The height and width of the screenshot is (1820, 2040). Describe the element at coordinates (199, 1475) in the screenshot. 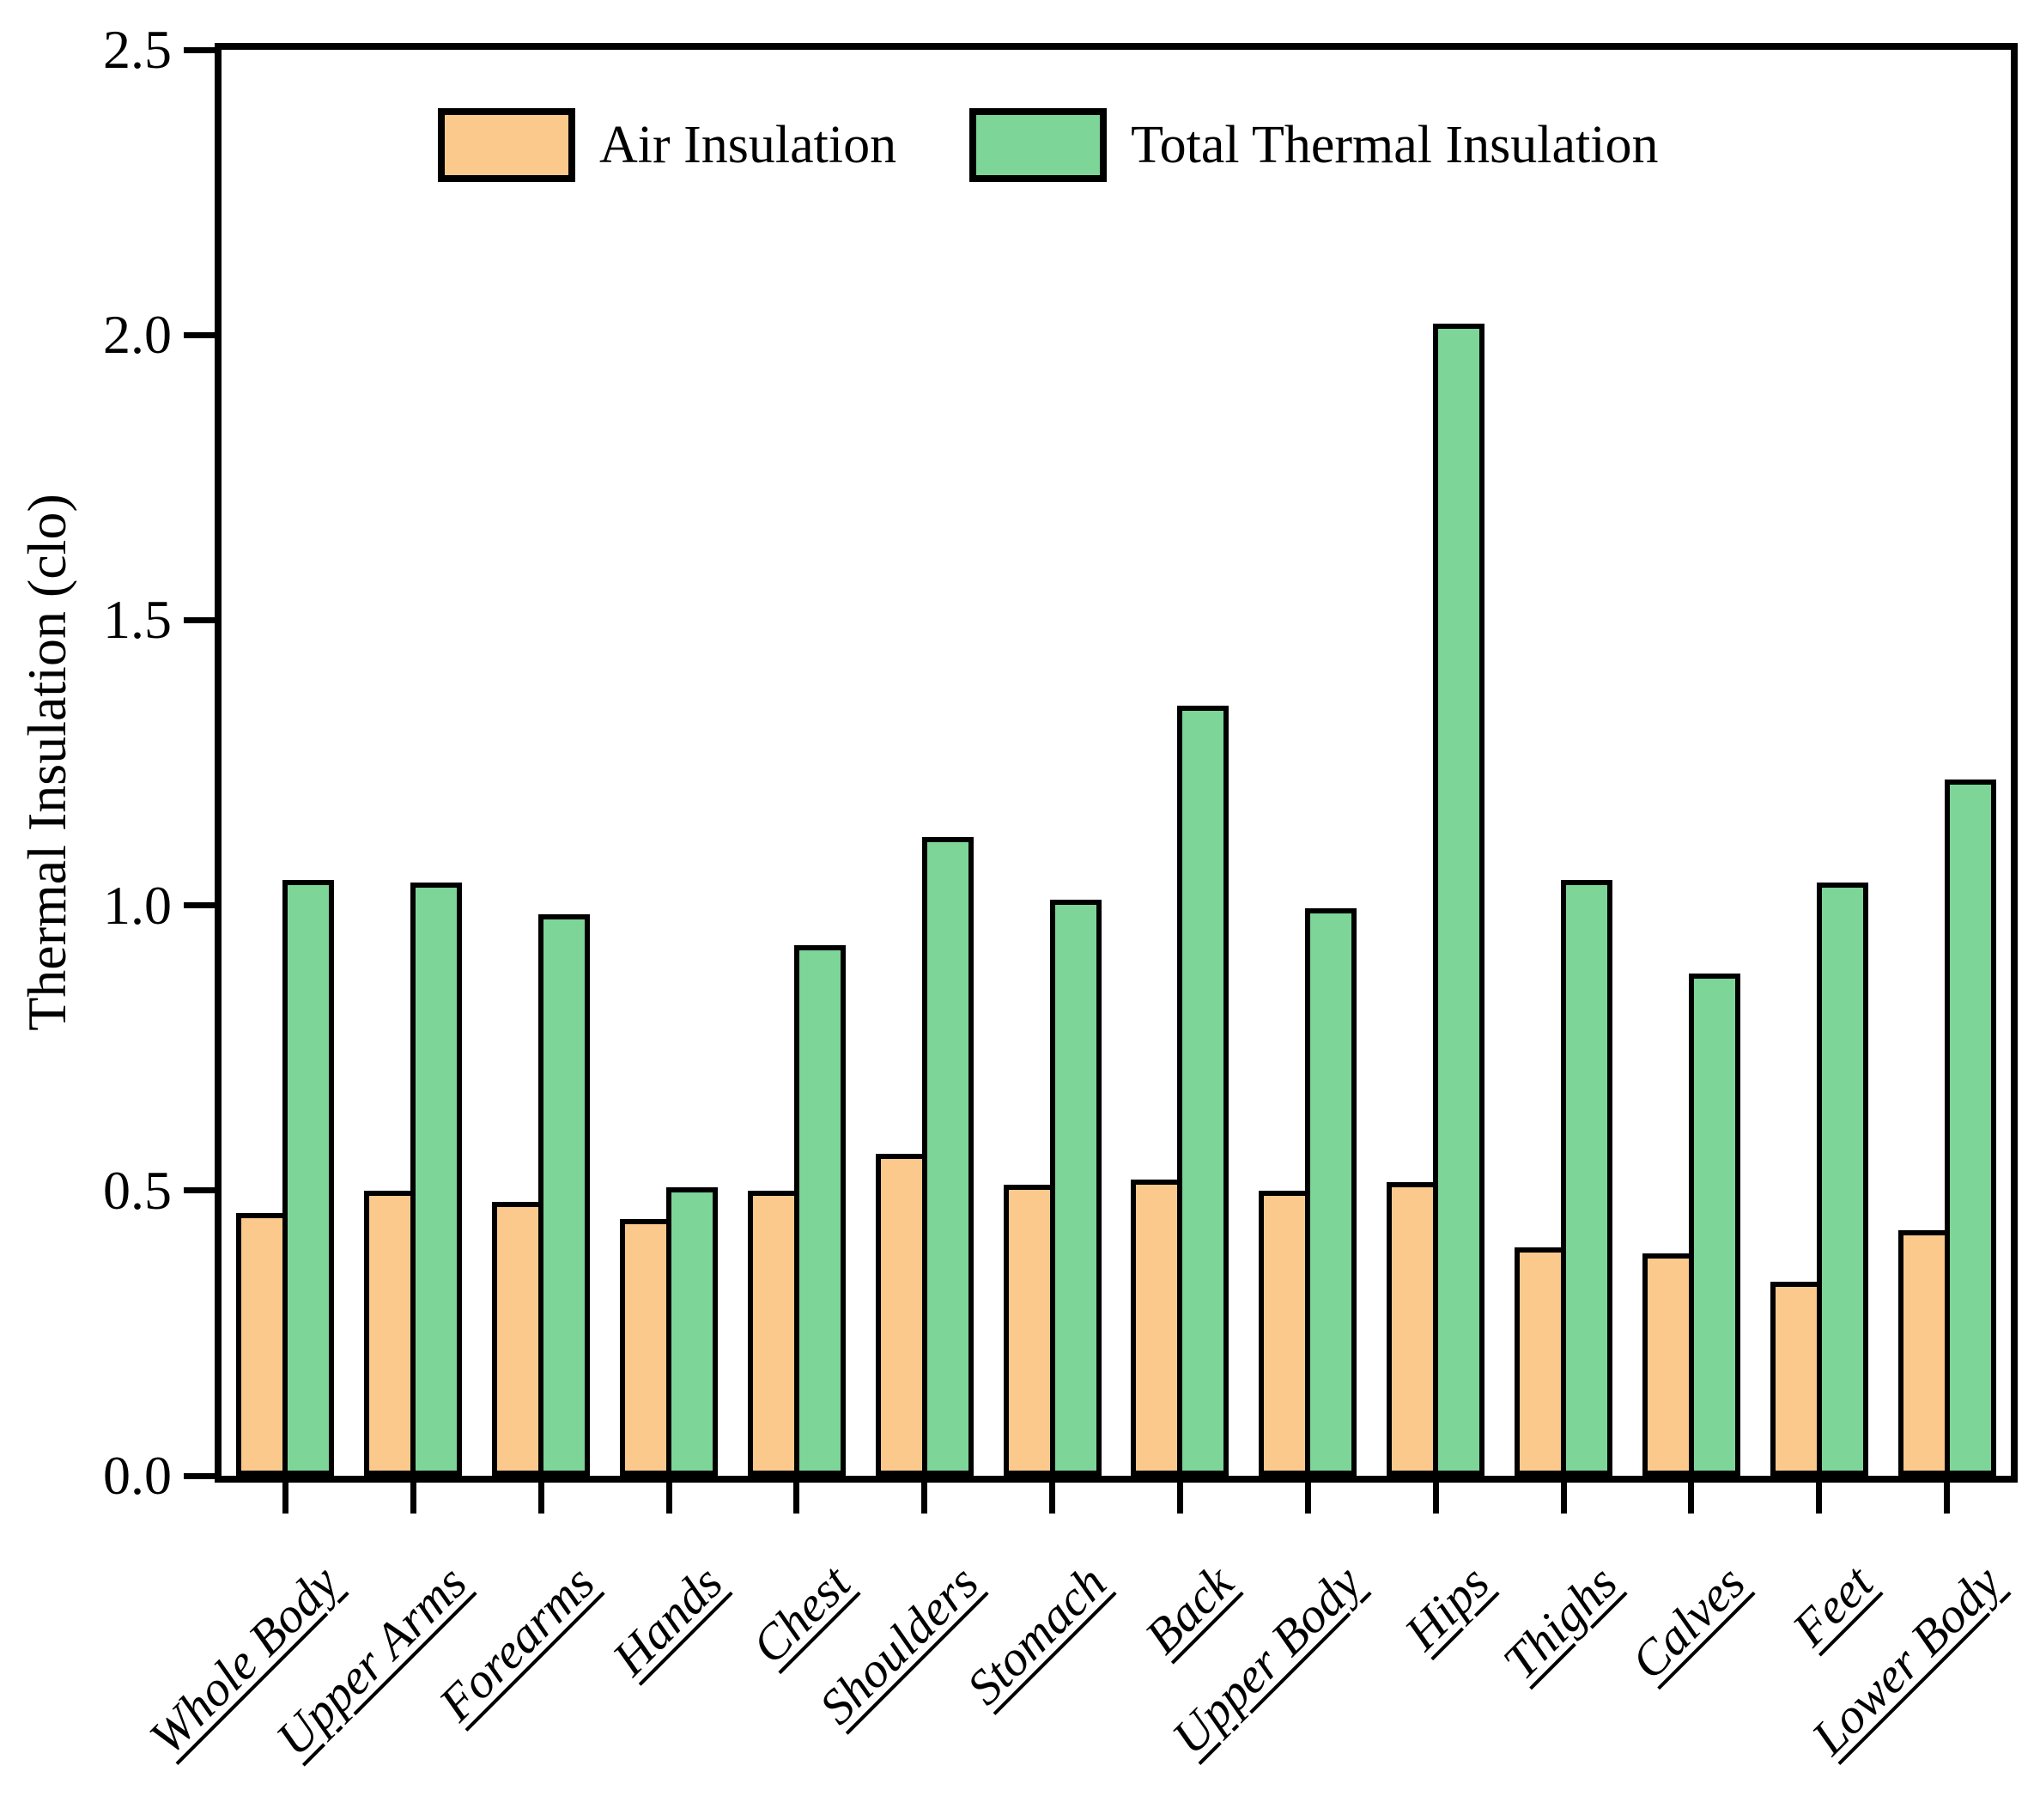

I see `y-tick-0.0` at that location.